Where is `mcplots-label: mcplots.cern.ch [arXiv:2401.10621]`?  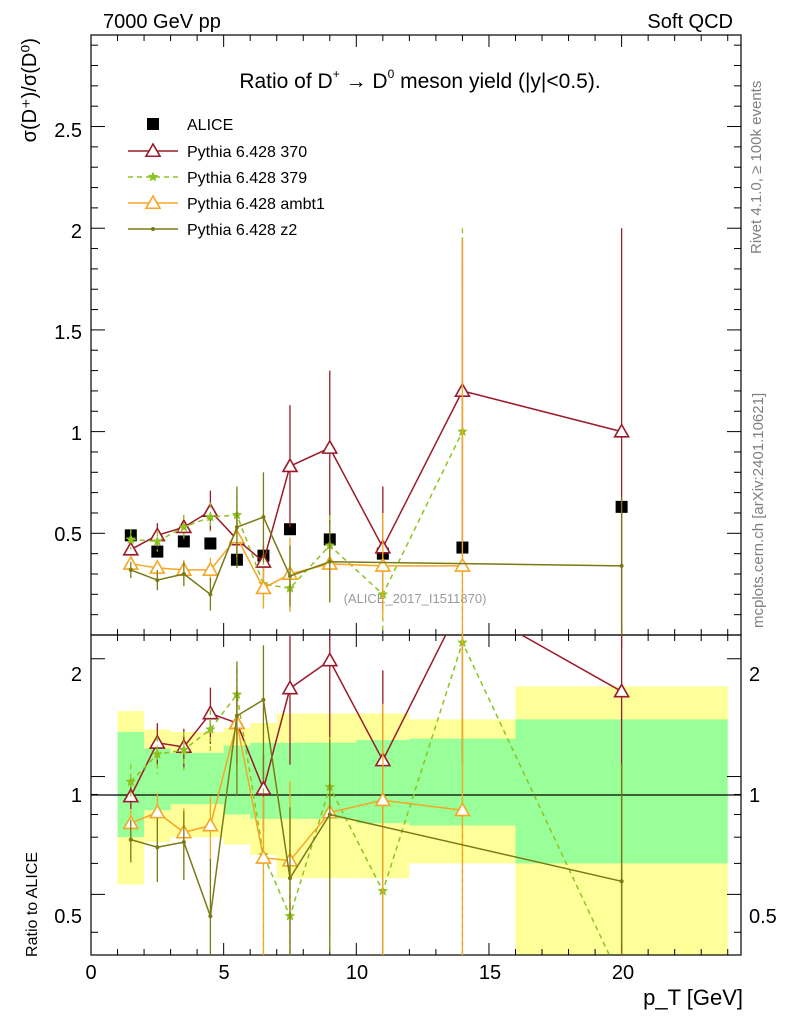
mcplots-label: mcplots.cern.ch [arXiv:2401.10621] is located at coordinates (758, 510).